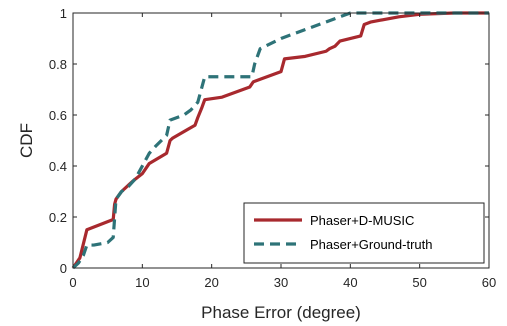 Image resolution: width=507 pixels, height=326 pixels. I want to click on x-tick-label: 20, so click(211, 282).